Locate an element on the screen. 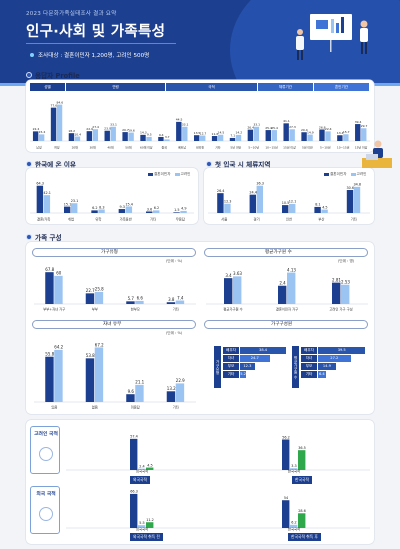 This screenshot has width=400, height=549. data-label: 11.2 is located at coordinates (150, 520).